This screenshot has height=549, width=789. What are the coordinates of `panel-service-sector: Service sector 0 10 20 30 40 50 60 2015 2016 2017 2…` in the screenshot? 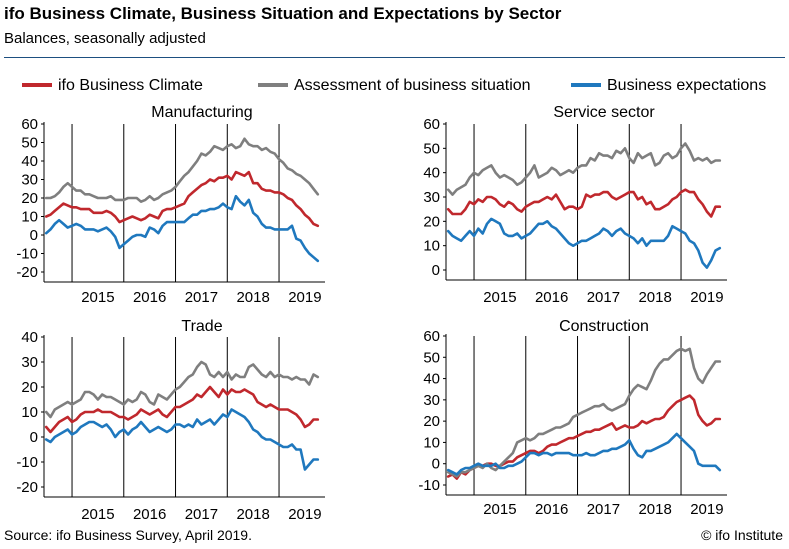 It's located at (575, 205).